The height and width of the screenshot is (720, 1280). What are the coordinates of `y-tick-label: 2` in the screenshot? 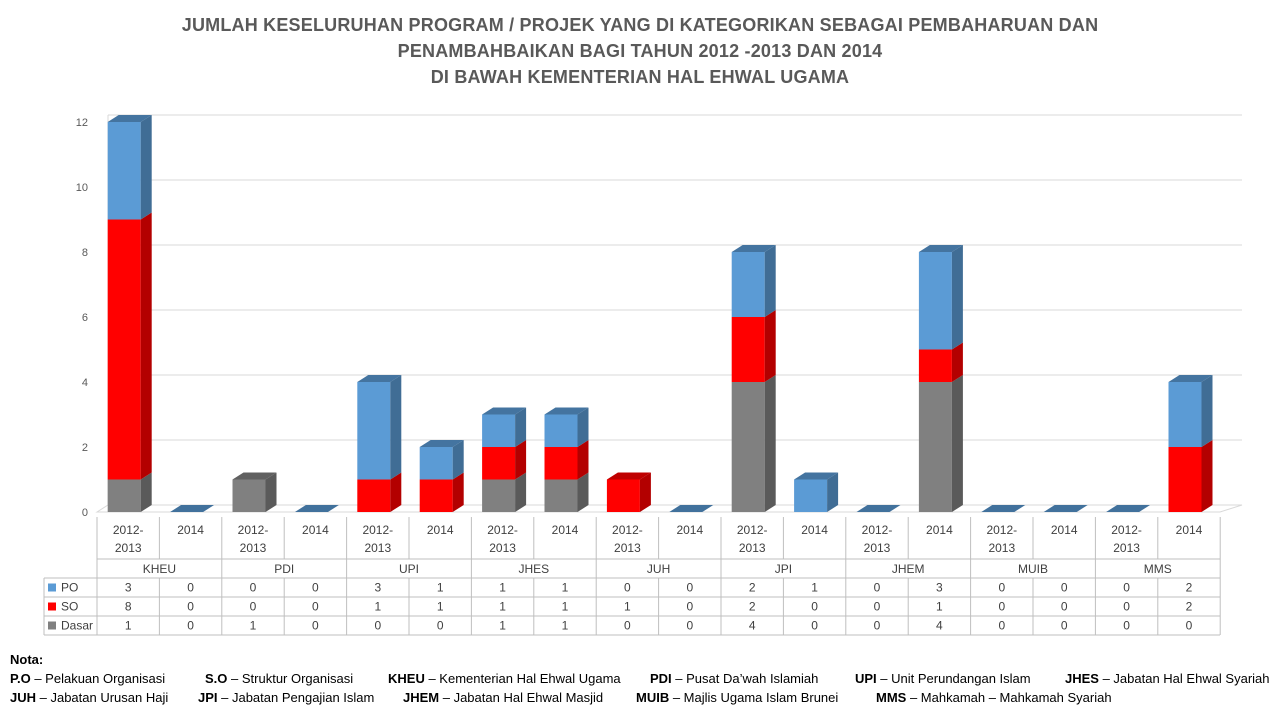 It's located at (85, 448).